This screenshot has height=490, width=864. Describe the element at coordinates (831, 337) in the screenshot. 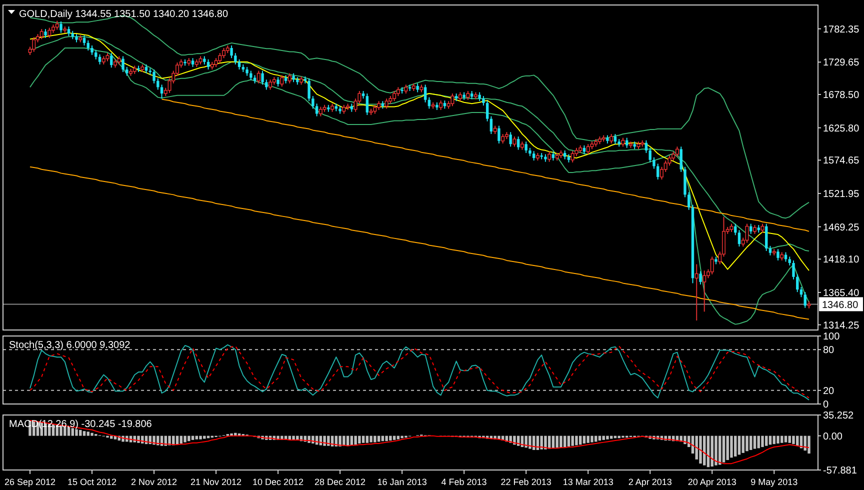

I see `y-tick-label: 100` at that location.